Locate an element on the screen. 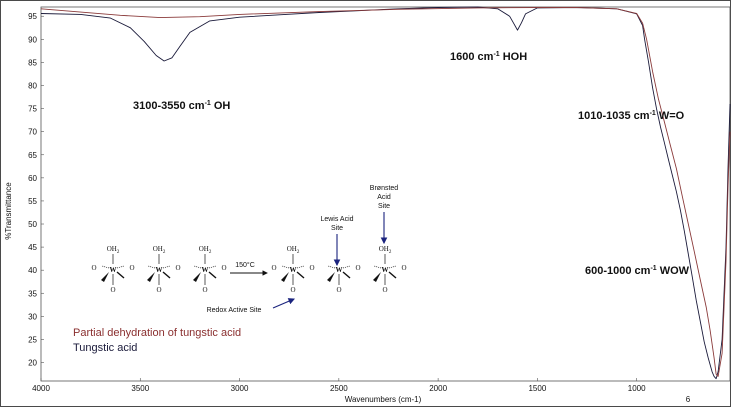  y-tick-label: 90 is located at coordinates (32, 39).